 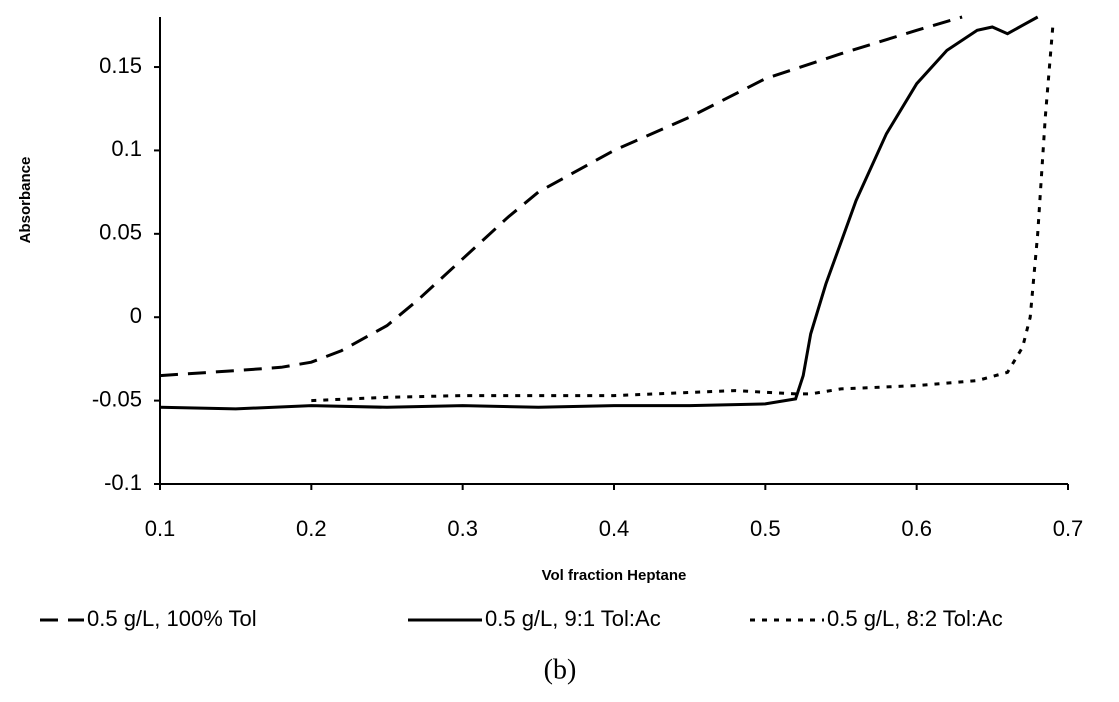 What do you see at coordinates (123, 482) in the screenshot?
I see `y-tick-label: -0.1` at bounding box center [123, 482].